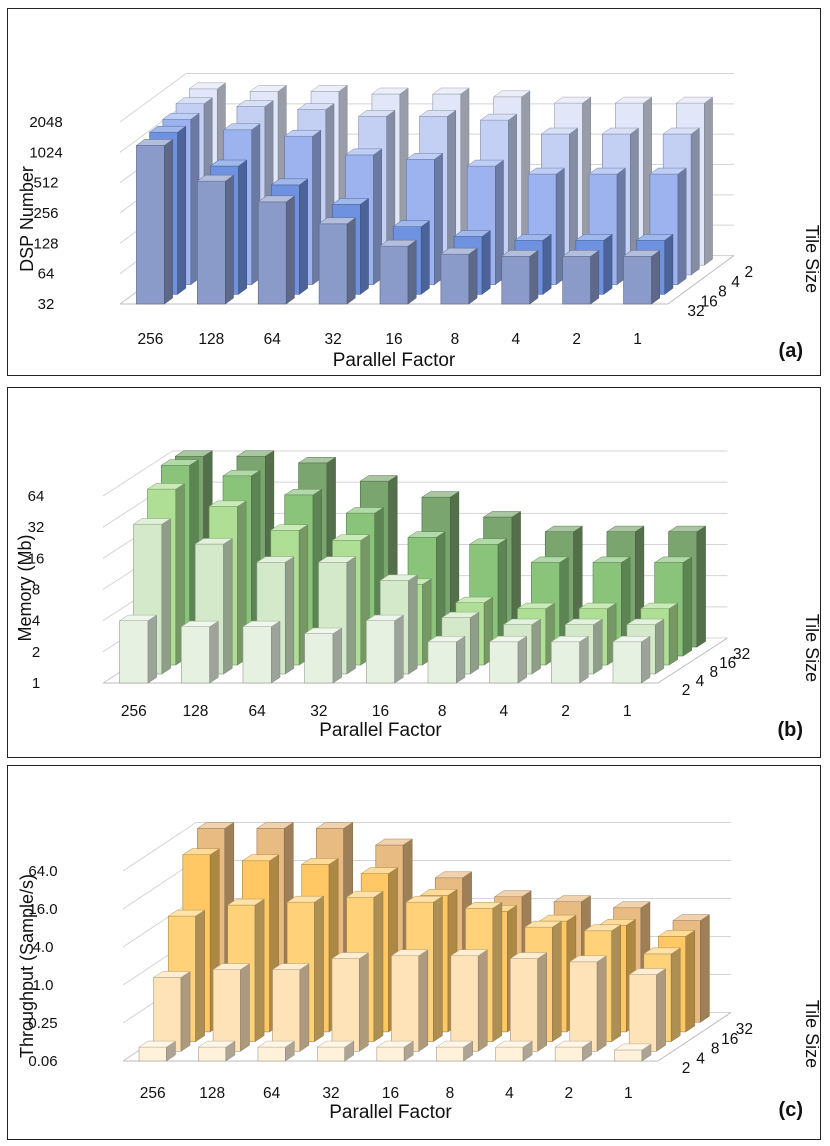 This screenshot has width=830, height=1146. Describe the element at coordinates (153, 1093) in the screenshot. I see `x-tick-label: 256` at that location.